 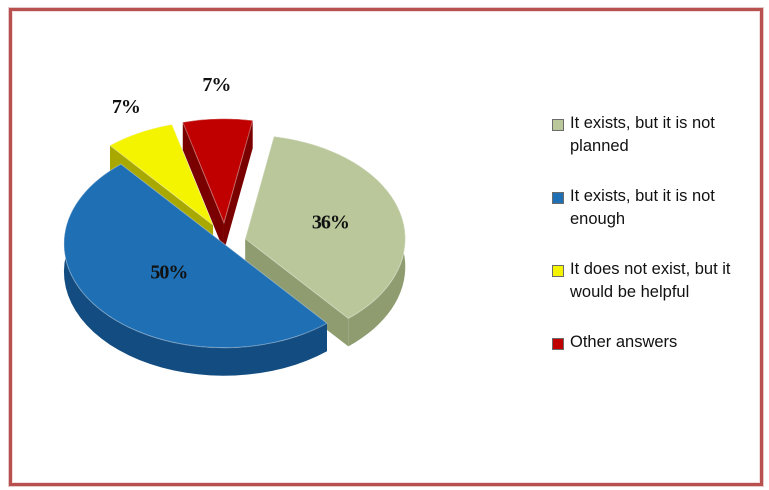 I want to click on pie-labels: 36% 50% 7% 7%, so click(x=231, y=179).